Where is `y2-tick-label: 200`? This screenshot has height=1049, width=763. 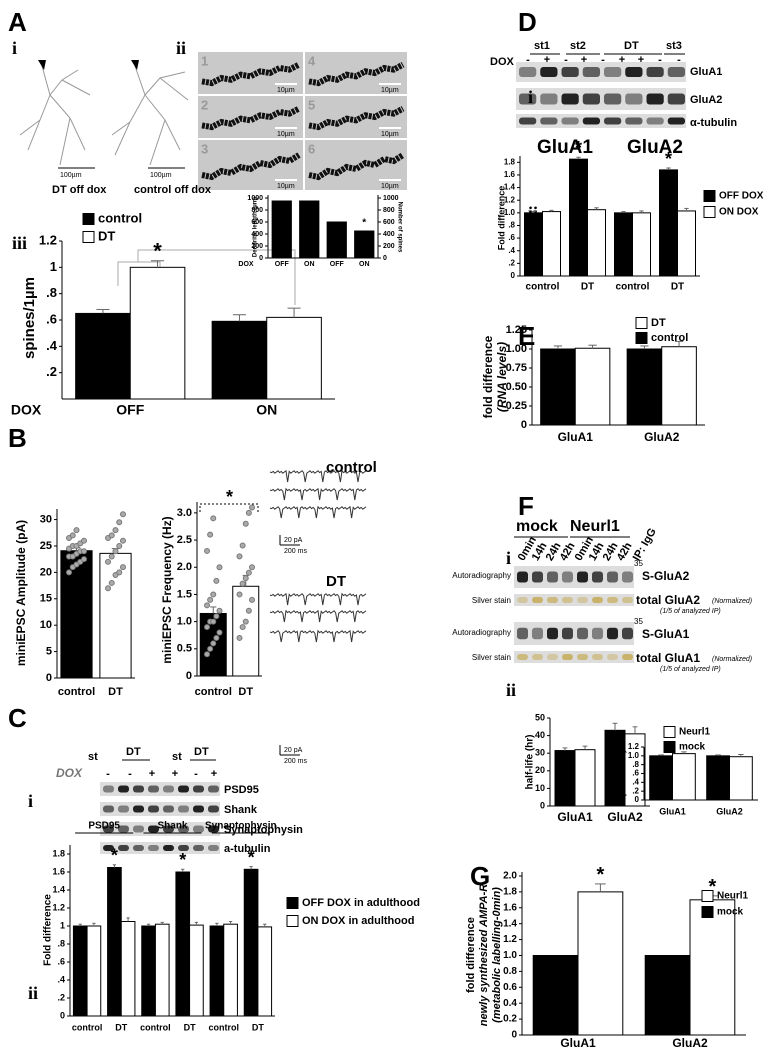 y2-tick-label: 200 is located at coordinates (389, 246).